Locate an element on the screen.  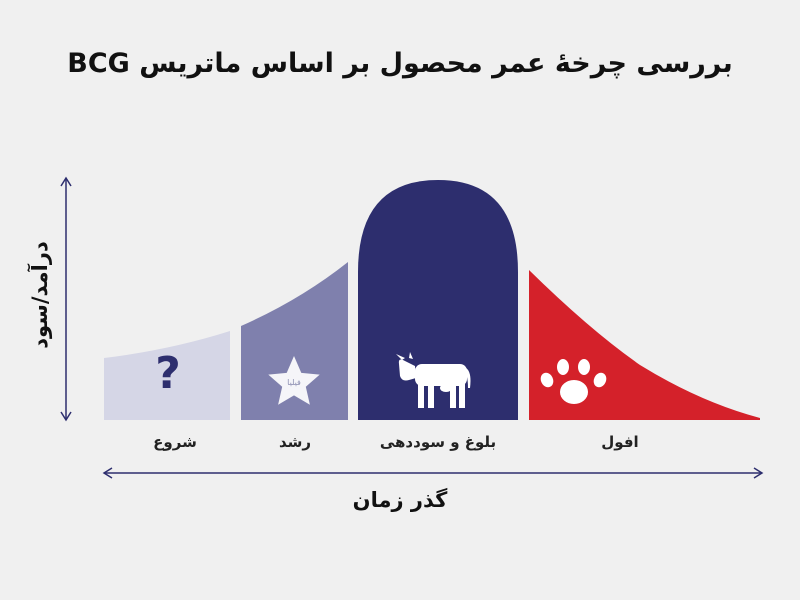
stage-growth-shape is located at coordinates (294, 341).